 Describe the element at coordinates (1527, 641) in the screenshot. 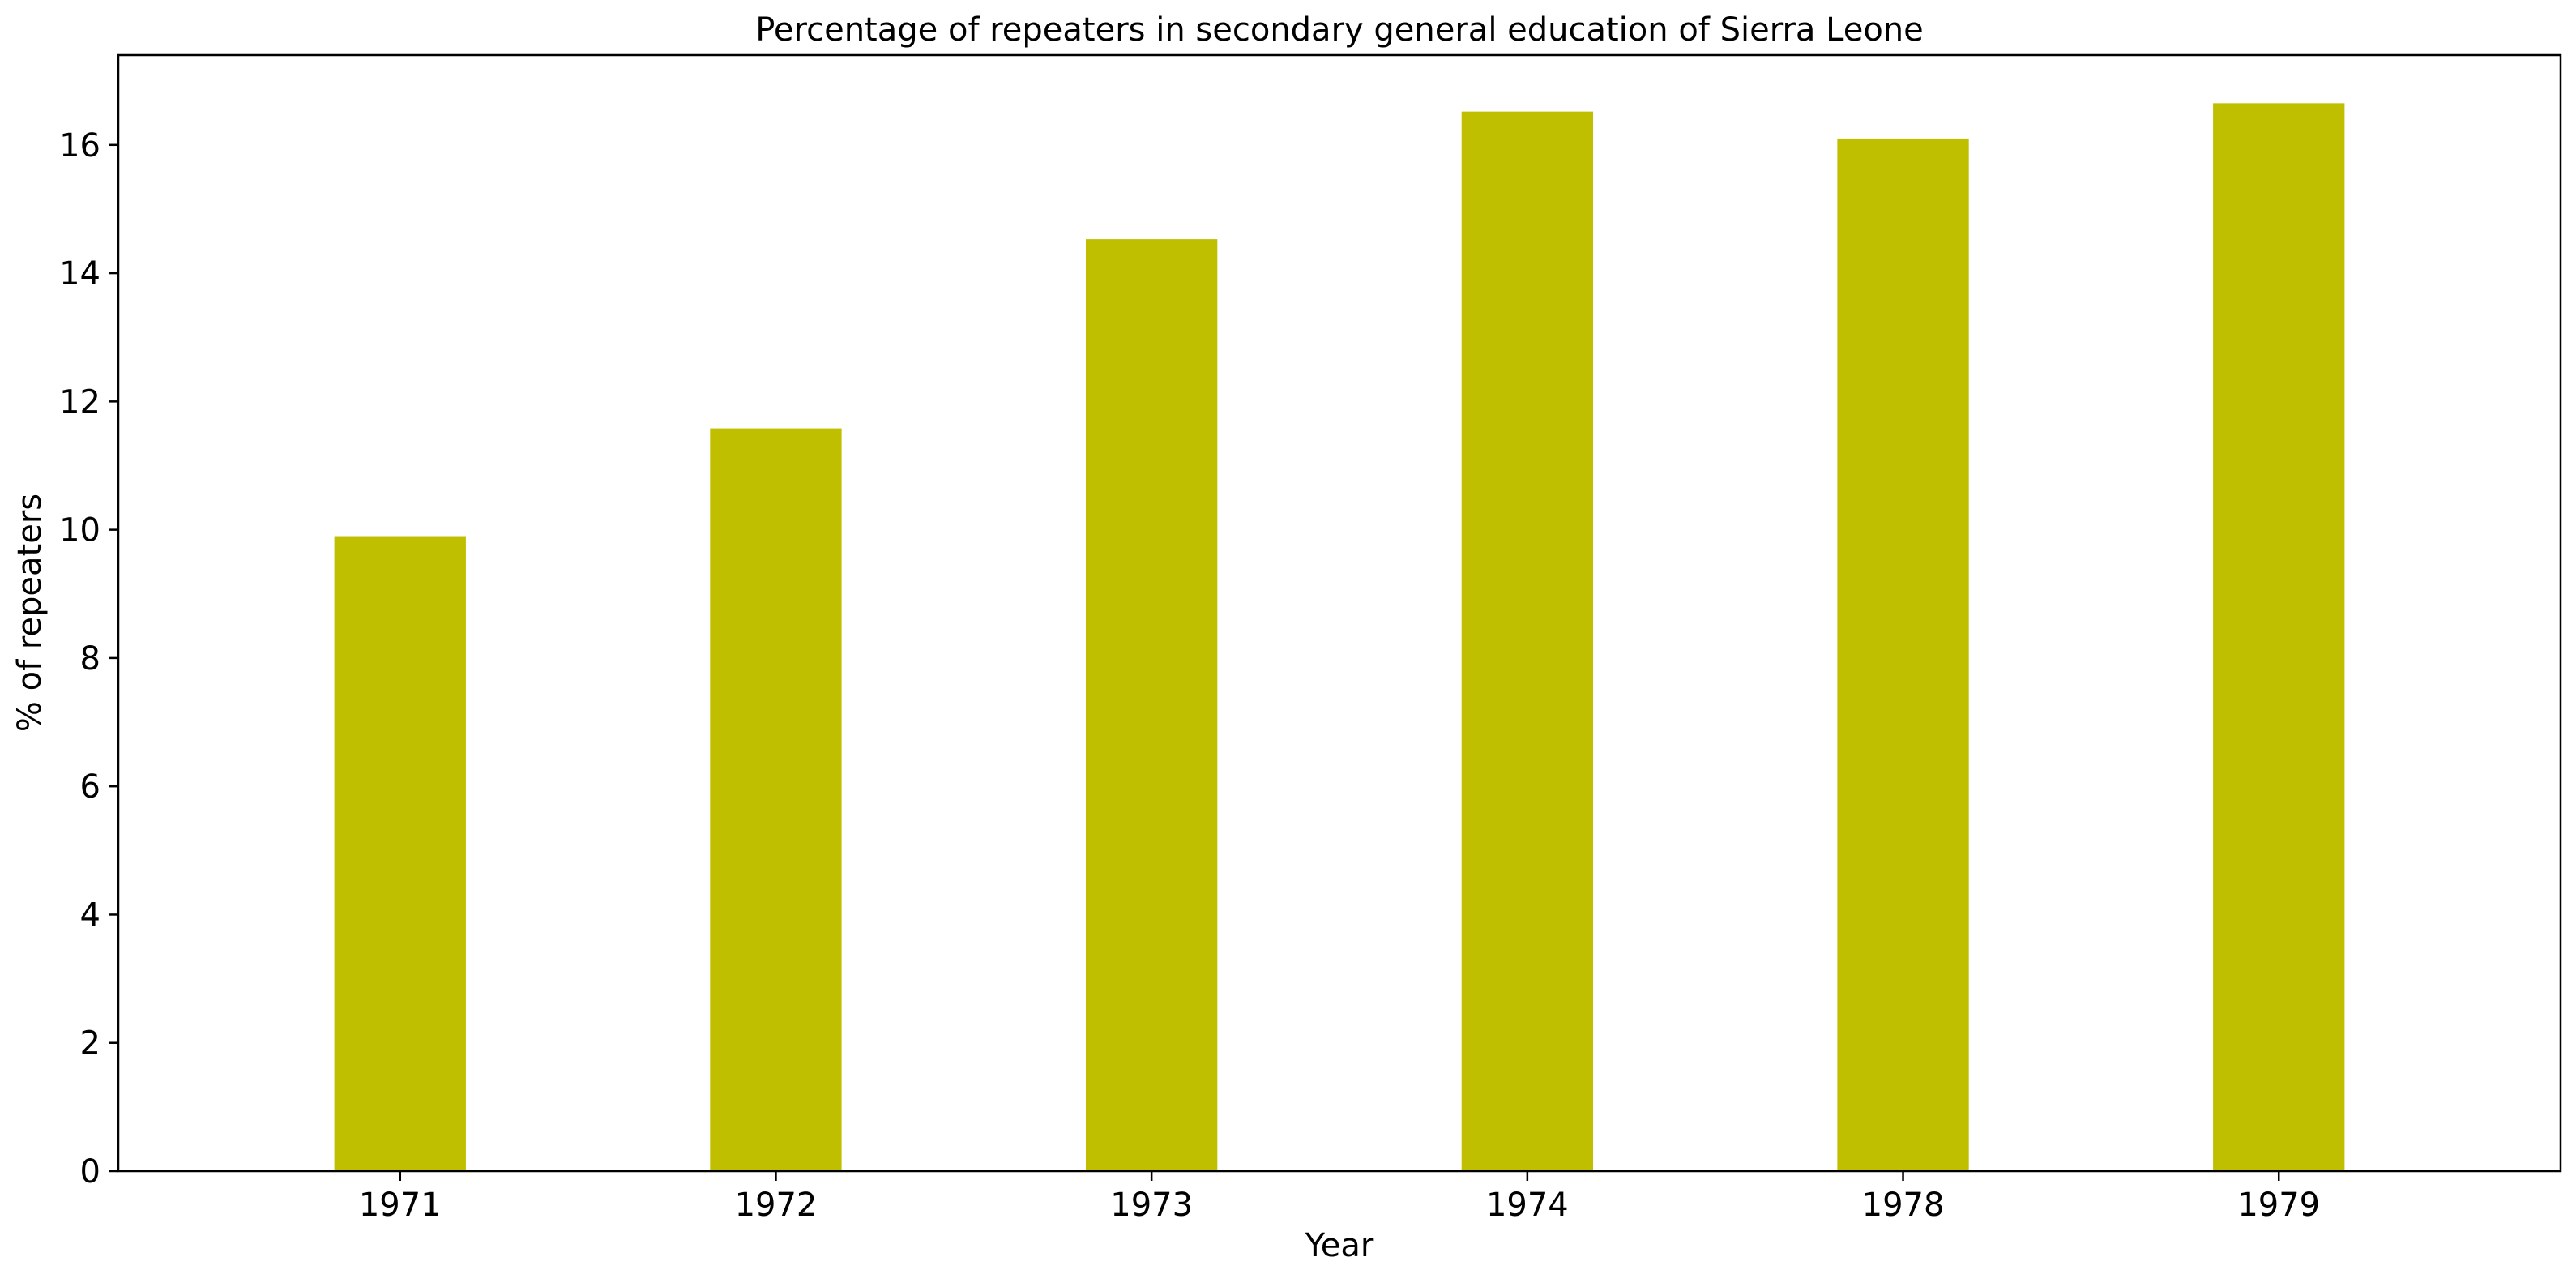

I see `bar-1974` at that location.